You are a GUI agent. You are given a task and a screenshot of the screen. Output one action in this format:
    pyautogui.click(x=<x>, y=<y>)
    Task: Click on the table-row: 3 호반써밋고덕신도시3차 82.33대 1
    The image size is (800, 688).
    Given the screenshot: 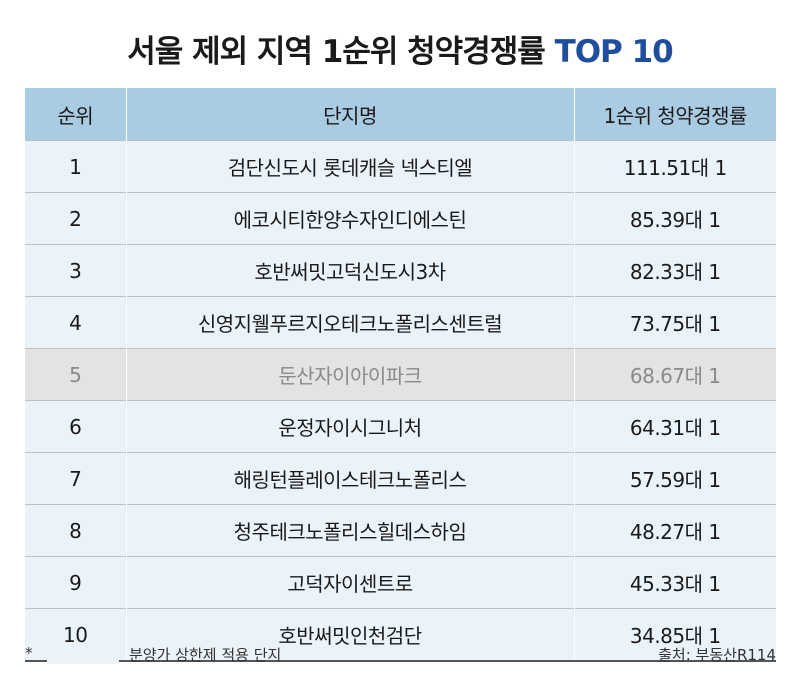 What is the action you would take?
    pyautogui.click(x=400, y=270)
    